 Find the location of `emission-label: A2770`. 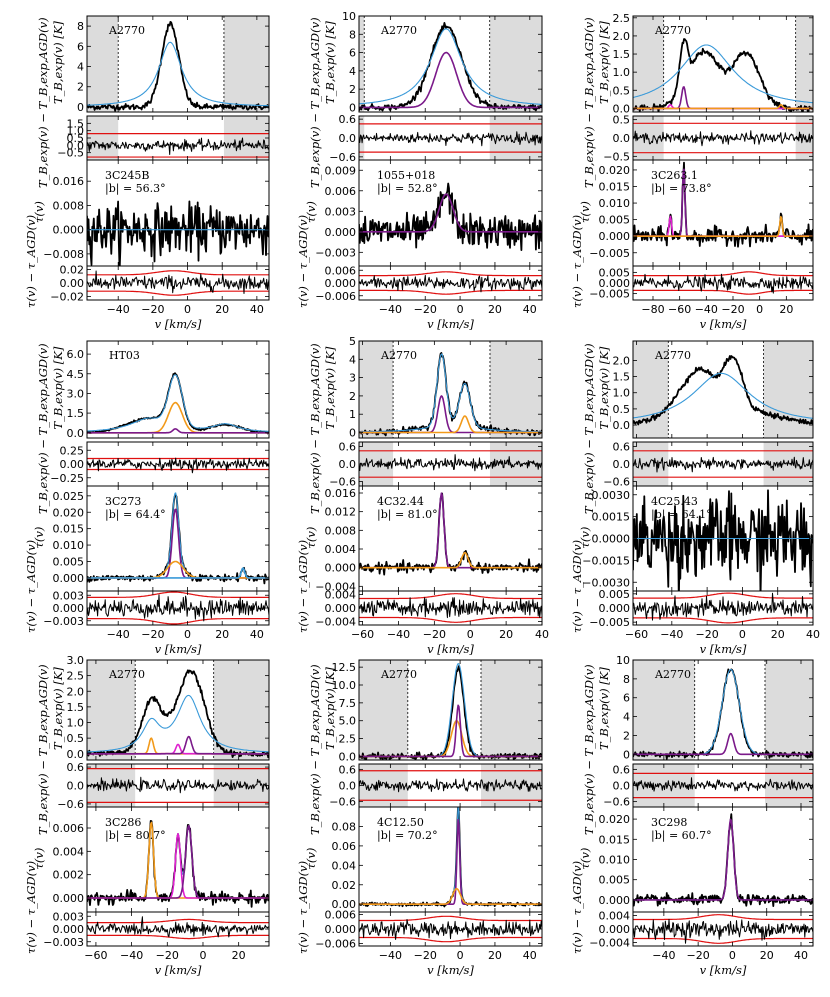

emission-label: A2770 is located at coordinates (398, 30).